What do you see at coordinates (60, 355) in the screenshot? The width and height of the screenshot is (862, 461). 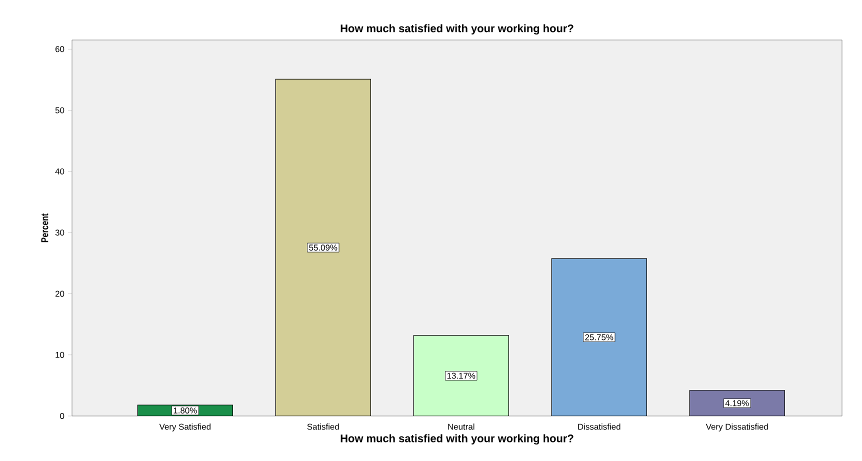 I see `y-tick-label: 10` at bounding box center [60, 355].